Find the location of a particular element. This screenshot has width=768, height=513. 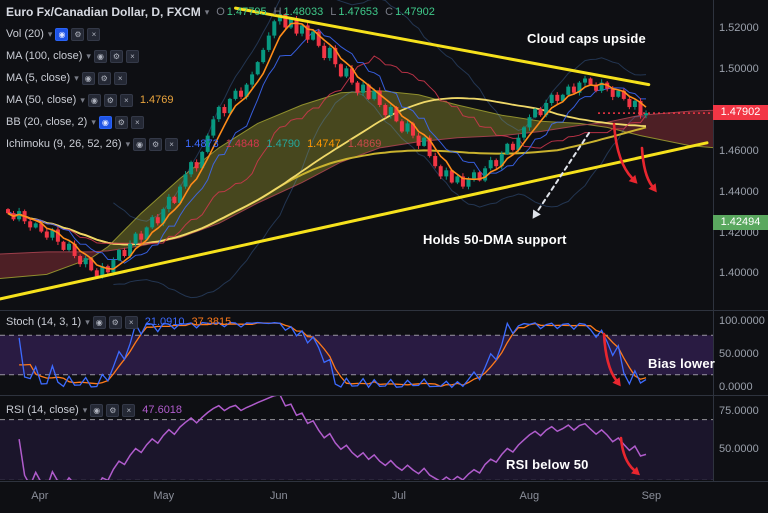

ohlc-letter: O is located at coordinates (220, 12).